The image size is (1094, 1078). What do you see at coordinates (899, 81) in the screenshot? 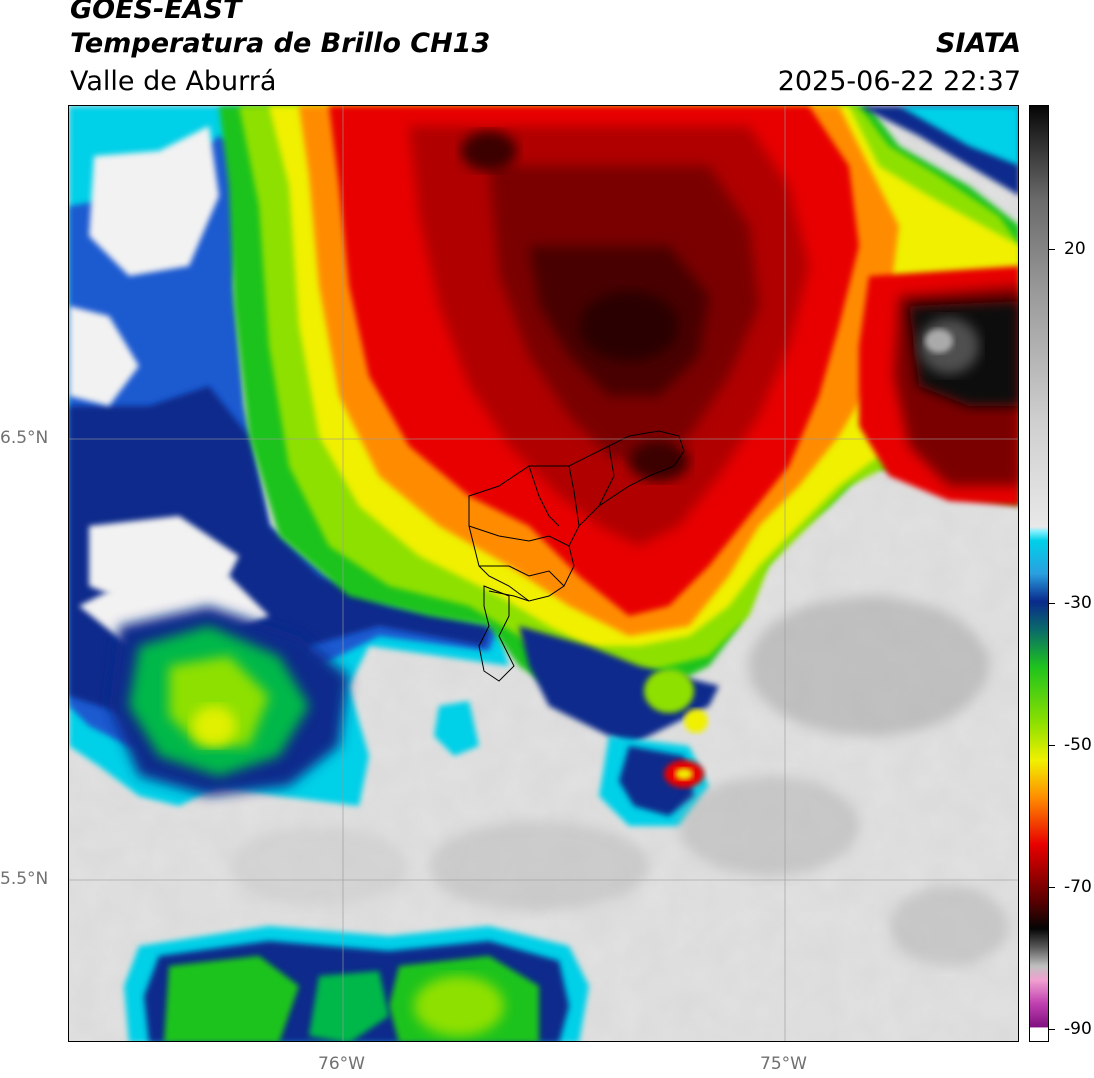
I see `datetime-label: 2025-06-22 22:37` at bounding box center [899, 81].